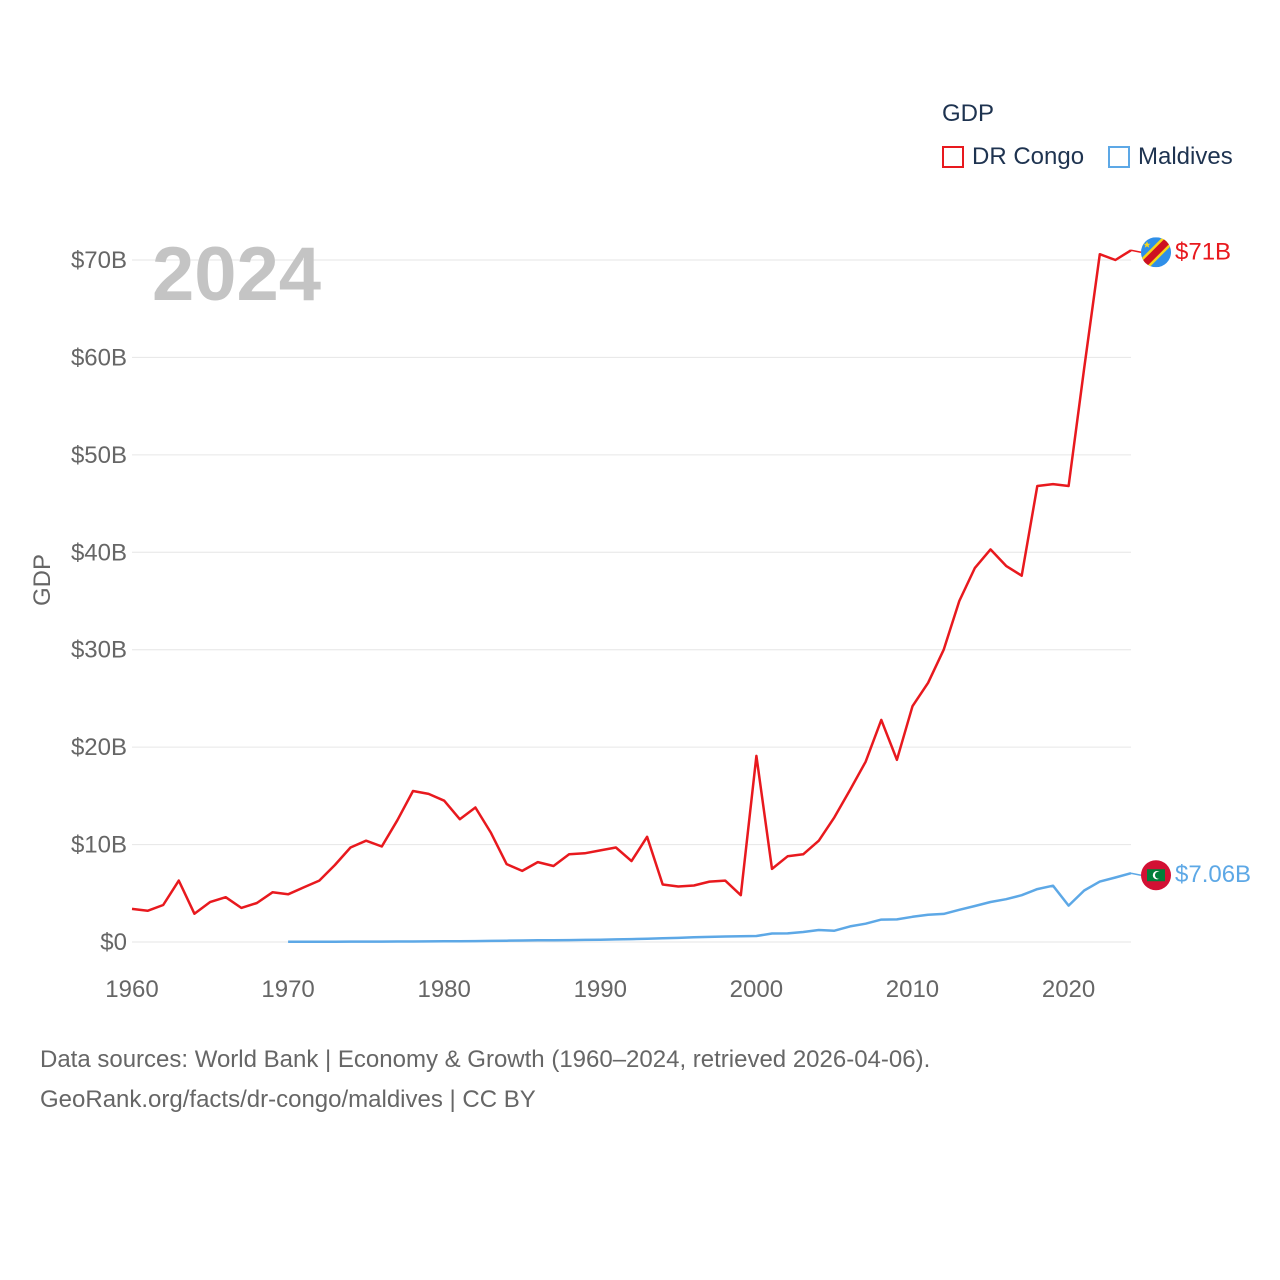 The image size is (1280, 1280). Describe the element at coordinates (99, 455) in the screenshot. I see `y-tick-label: $50B` at that location.